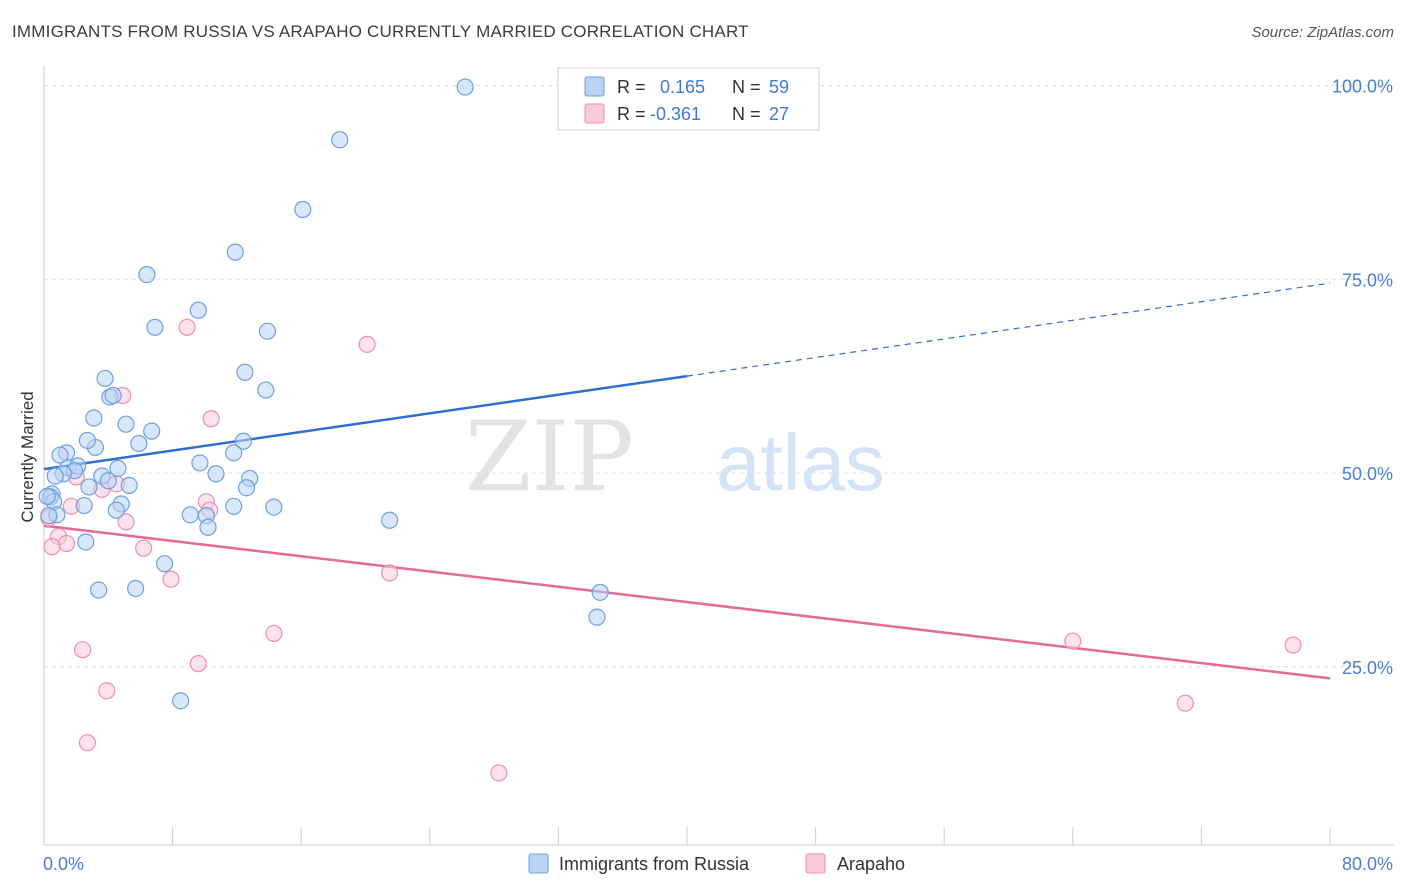 This screenshot has width=1406, height=892. What do you see at coordinates (779, 87) in the screenshot?
I see `legend-n-value-russia: 59` at bounding box center [779, 87].